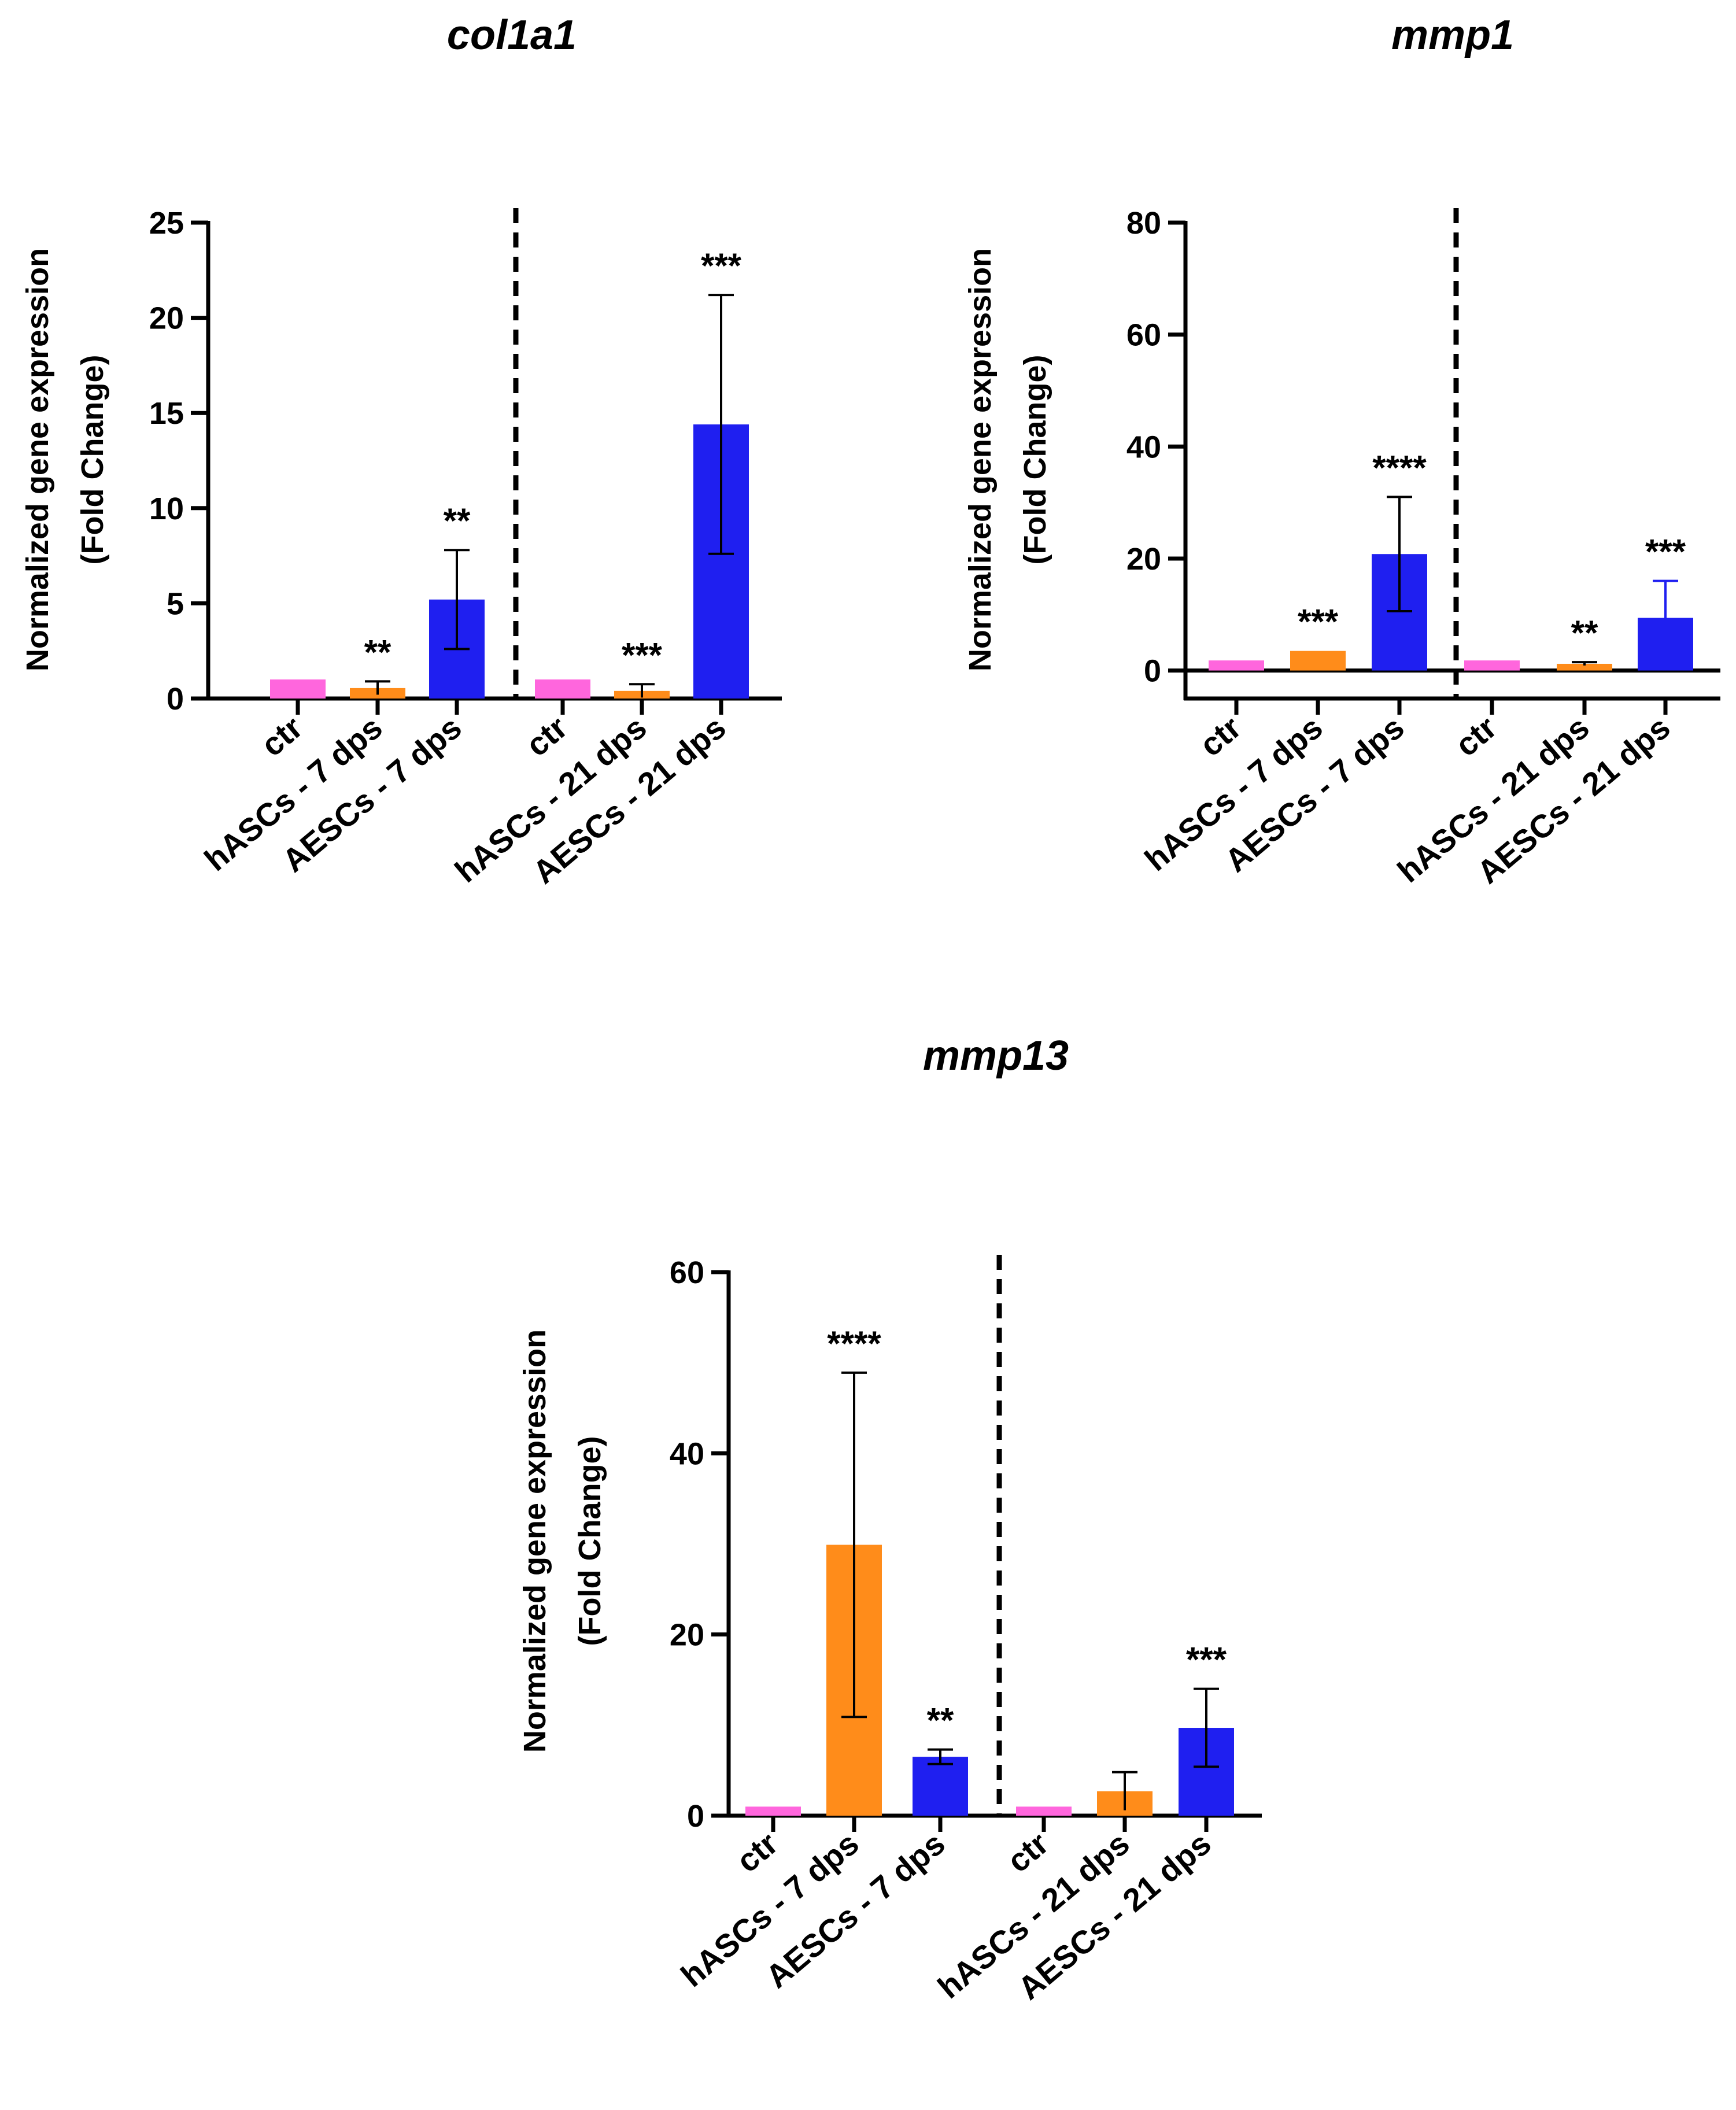 This screenshot has width=1736, height=2110. I want to click on chart-title: col1a1, so click(512, 35).